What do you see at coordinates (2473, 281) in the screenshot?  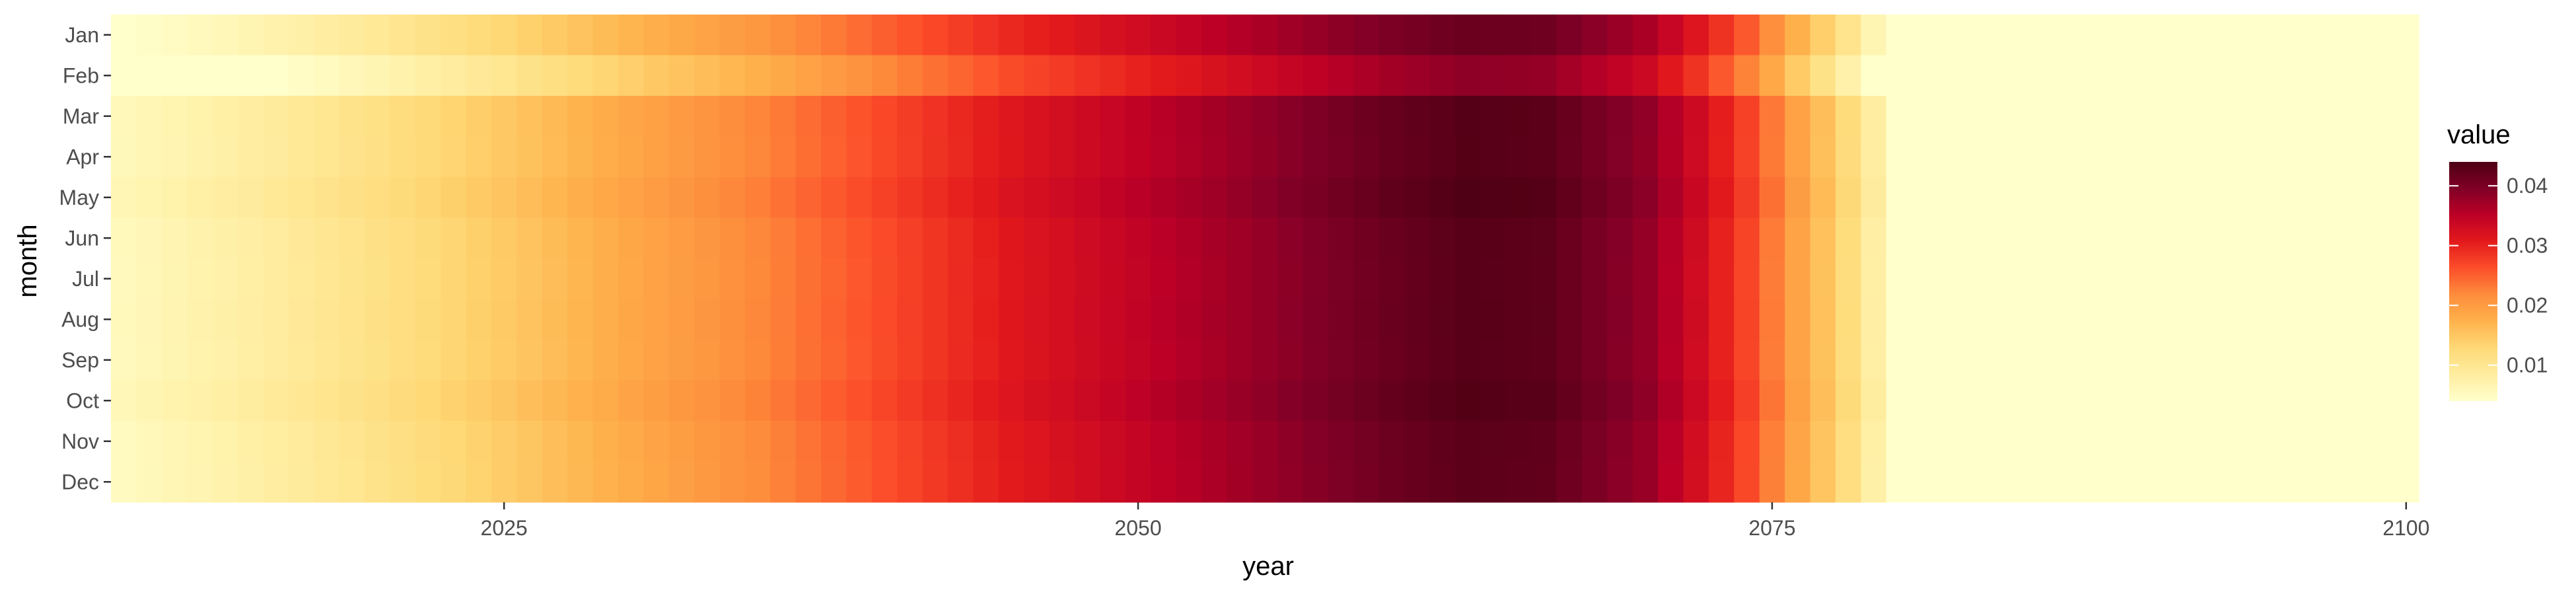 I see `legend-colorbar` at bounding box center [2473, 281].